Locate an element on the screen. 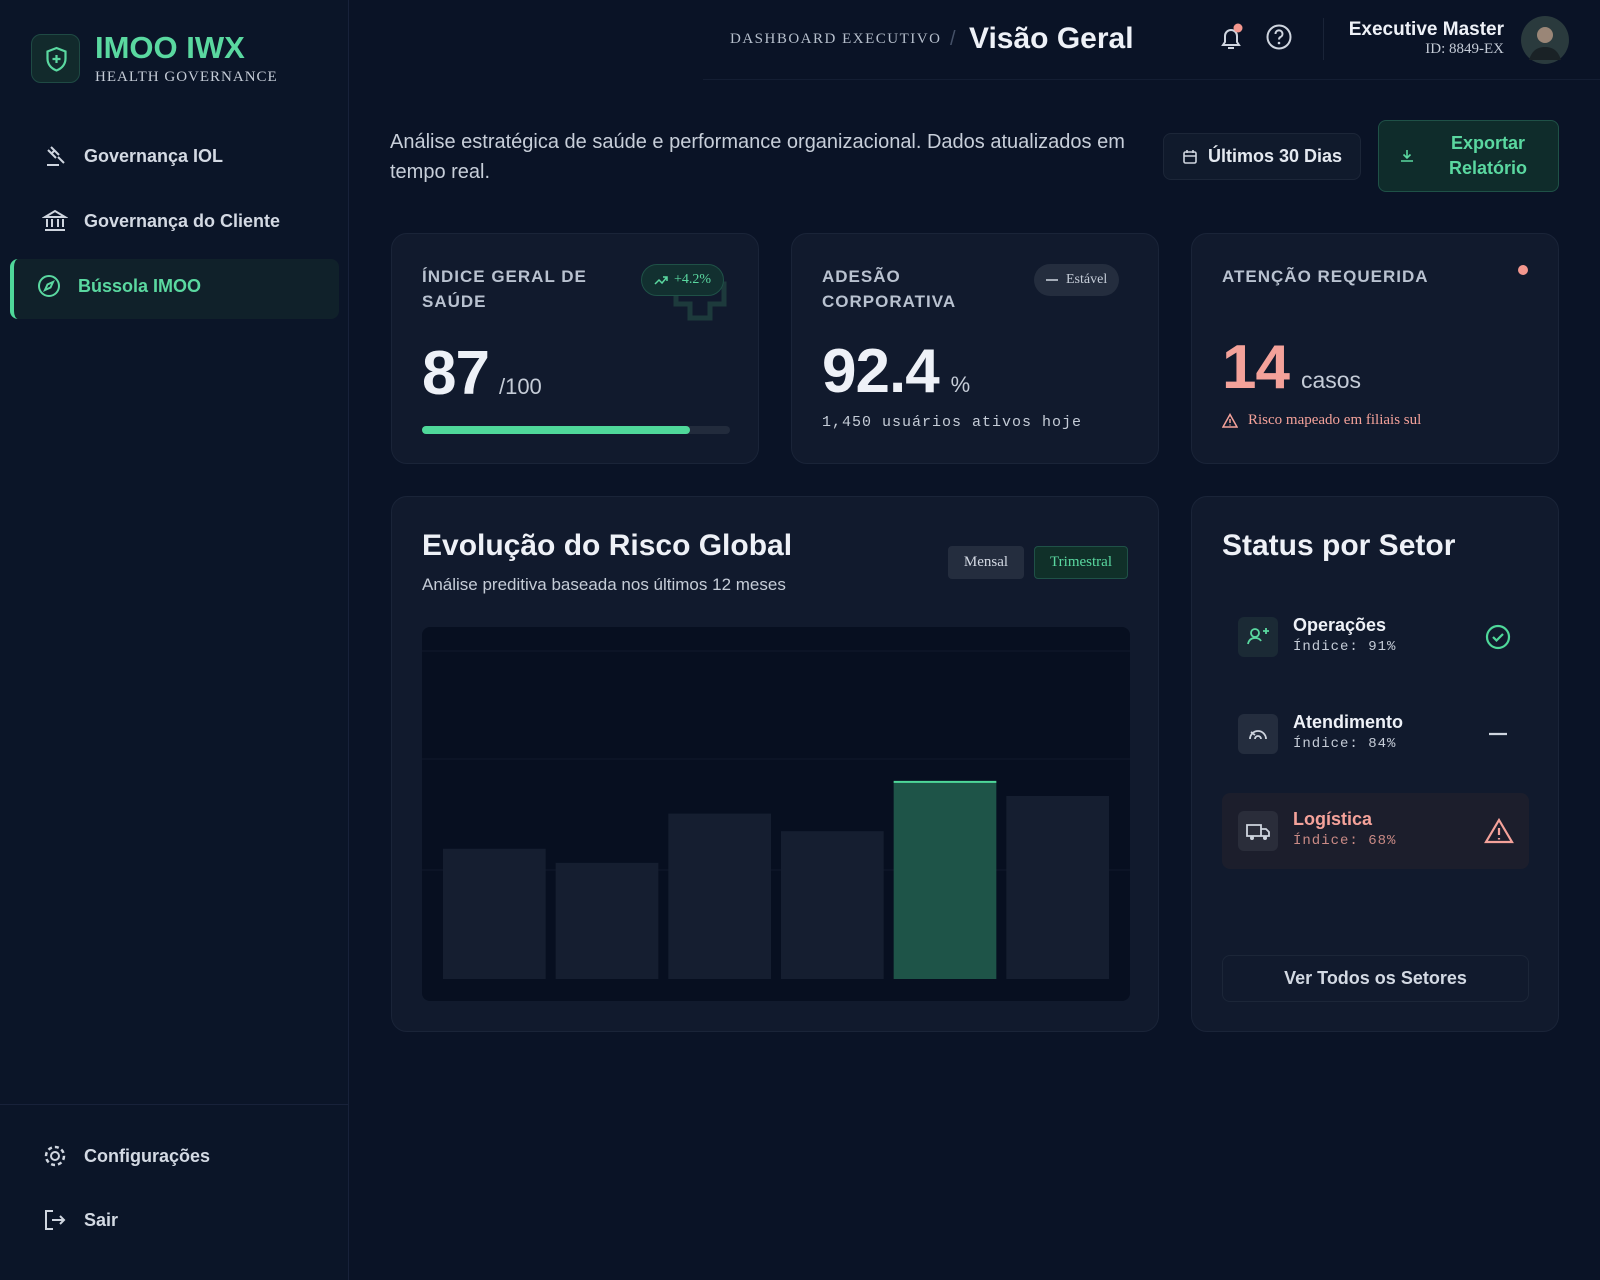 This screenshot has height=1280, width=1600. nav-active-bg is located at coordinates (174, 289).